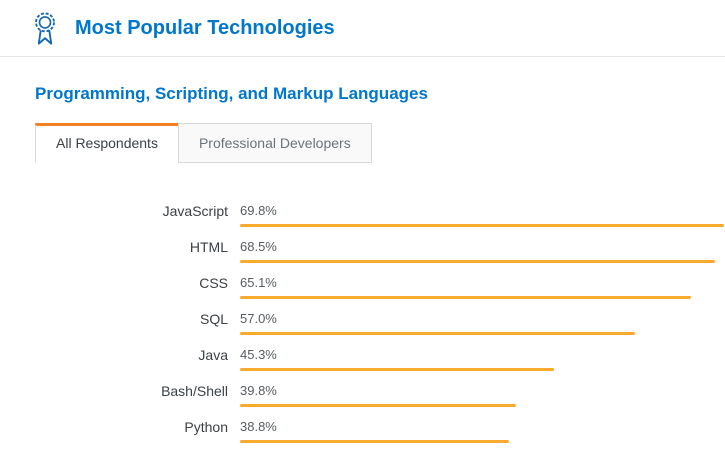 This screenshot has height=453, width=725. Describe the element at coordinates (206, 427) in the screenshot. I see `bar-label: Python` at that location.